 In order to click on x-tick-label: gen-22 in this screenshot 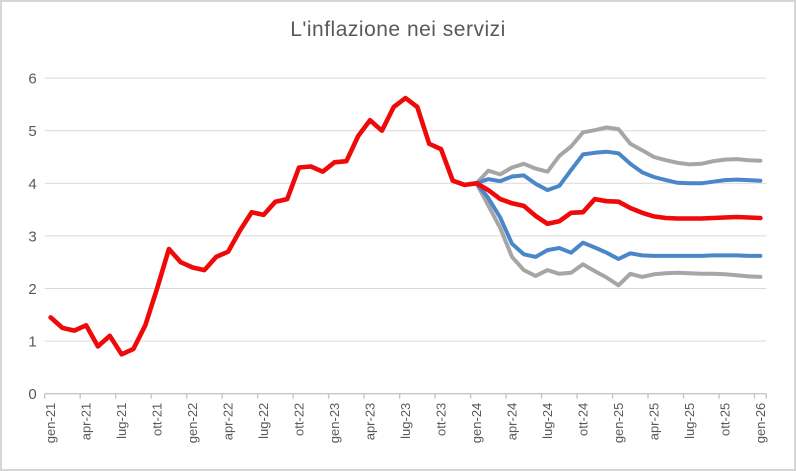, I will do `click(192, 423)`.